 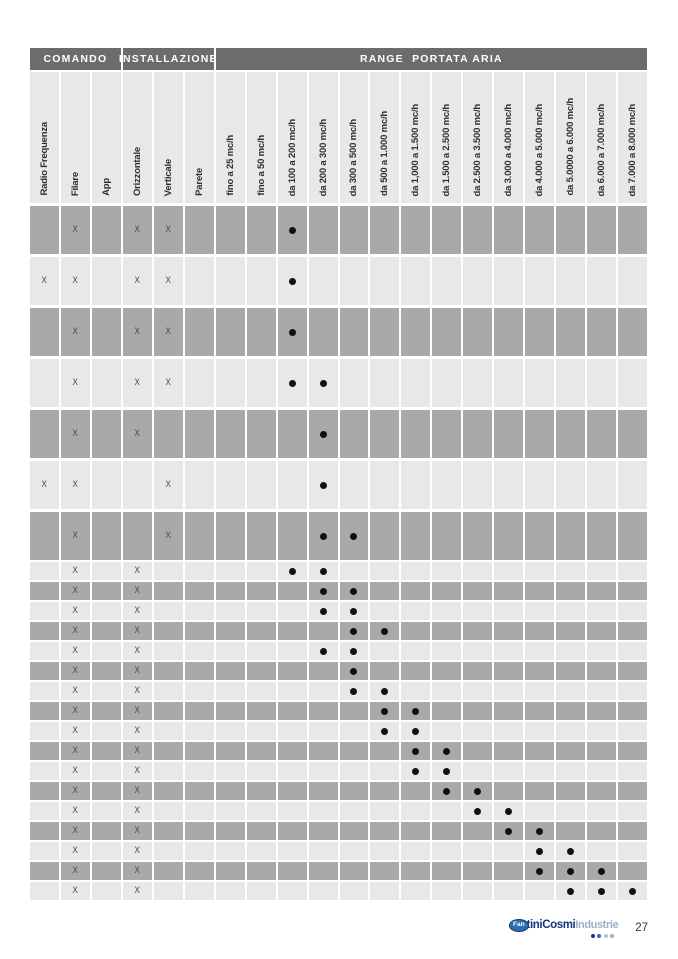 What do you see at coordinates (168, 137) in the screenshot?
I see `column-header: Verticale` at bounding box center [168, 137].